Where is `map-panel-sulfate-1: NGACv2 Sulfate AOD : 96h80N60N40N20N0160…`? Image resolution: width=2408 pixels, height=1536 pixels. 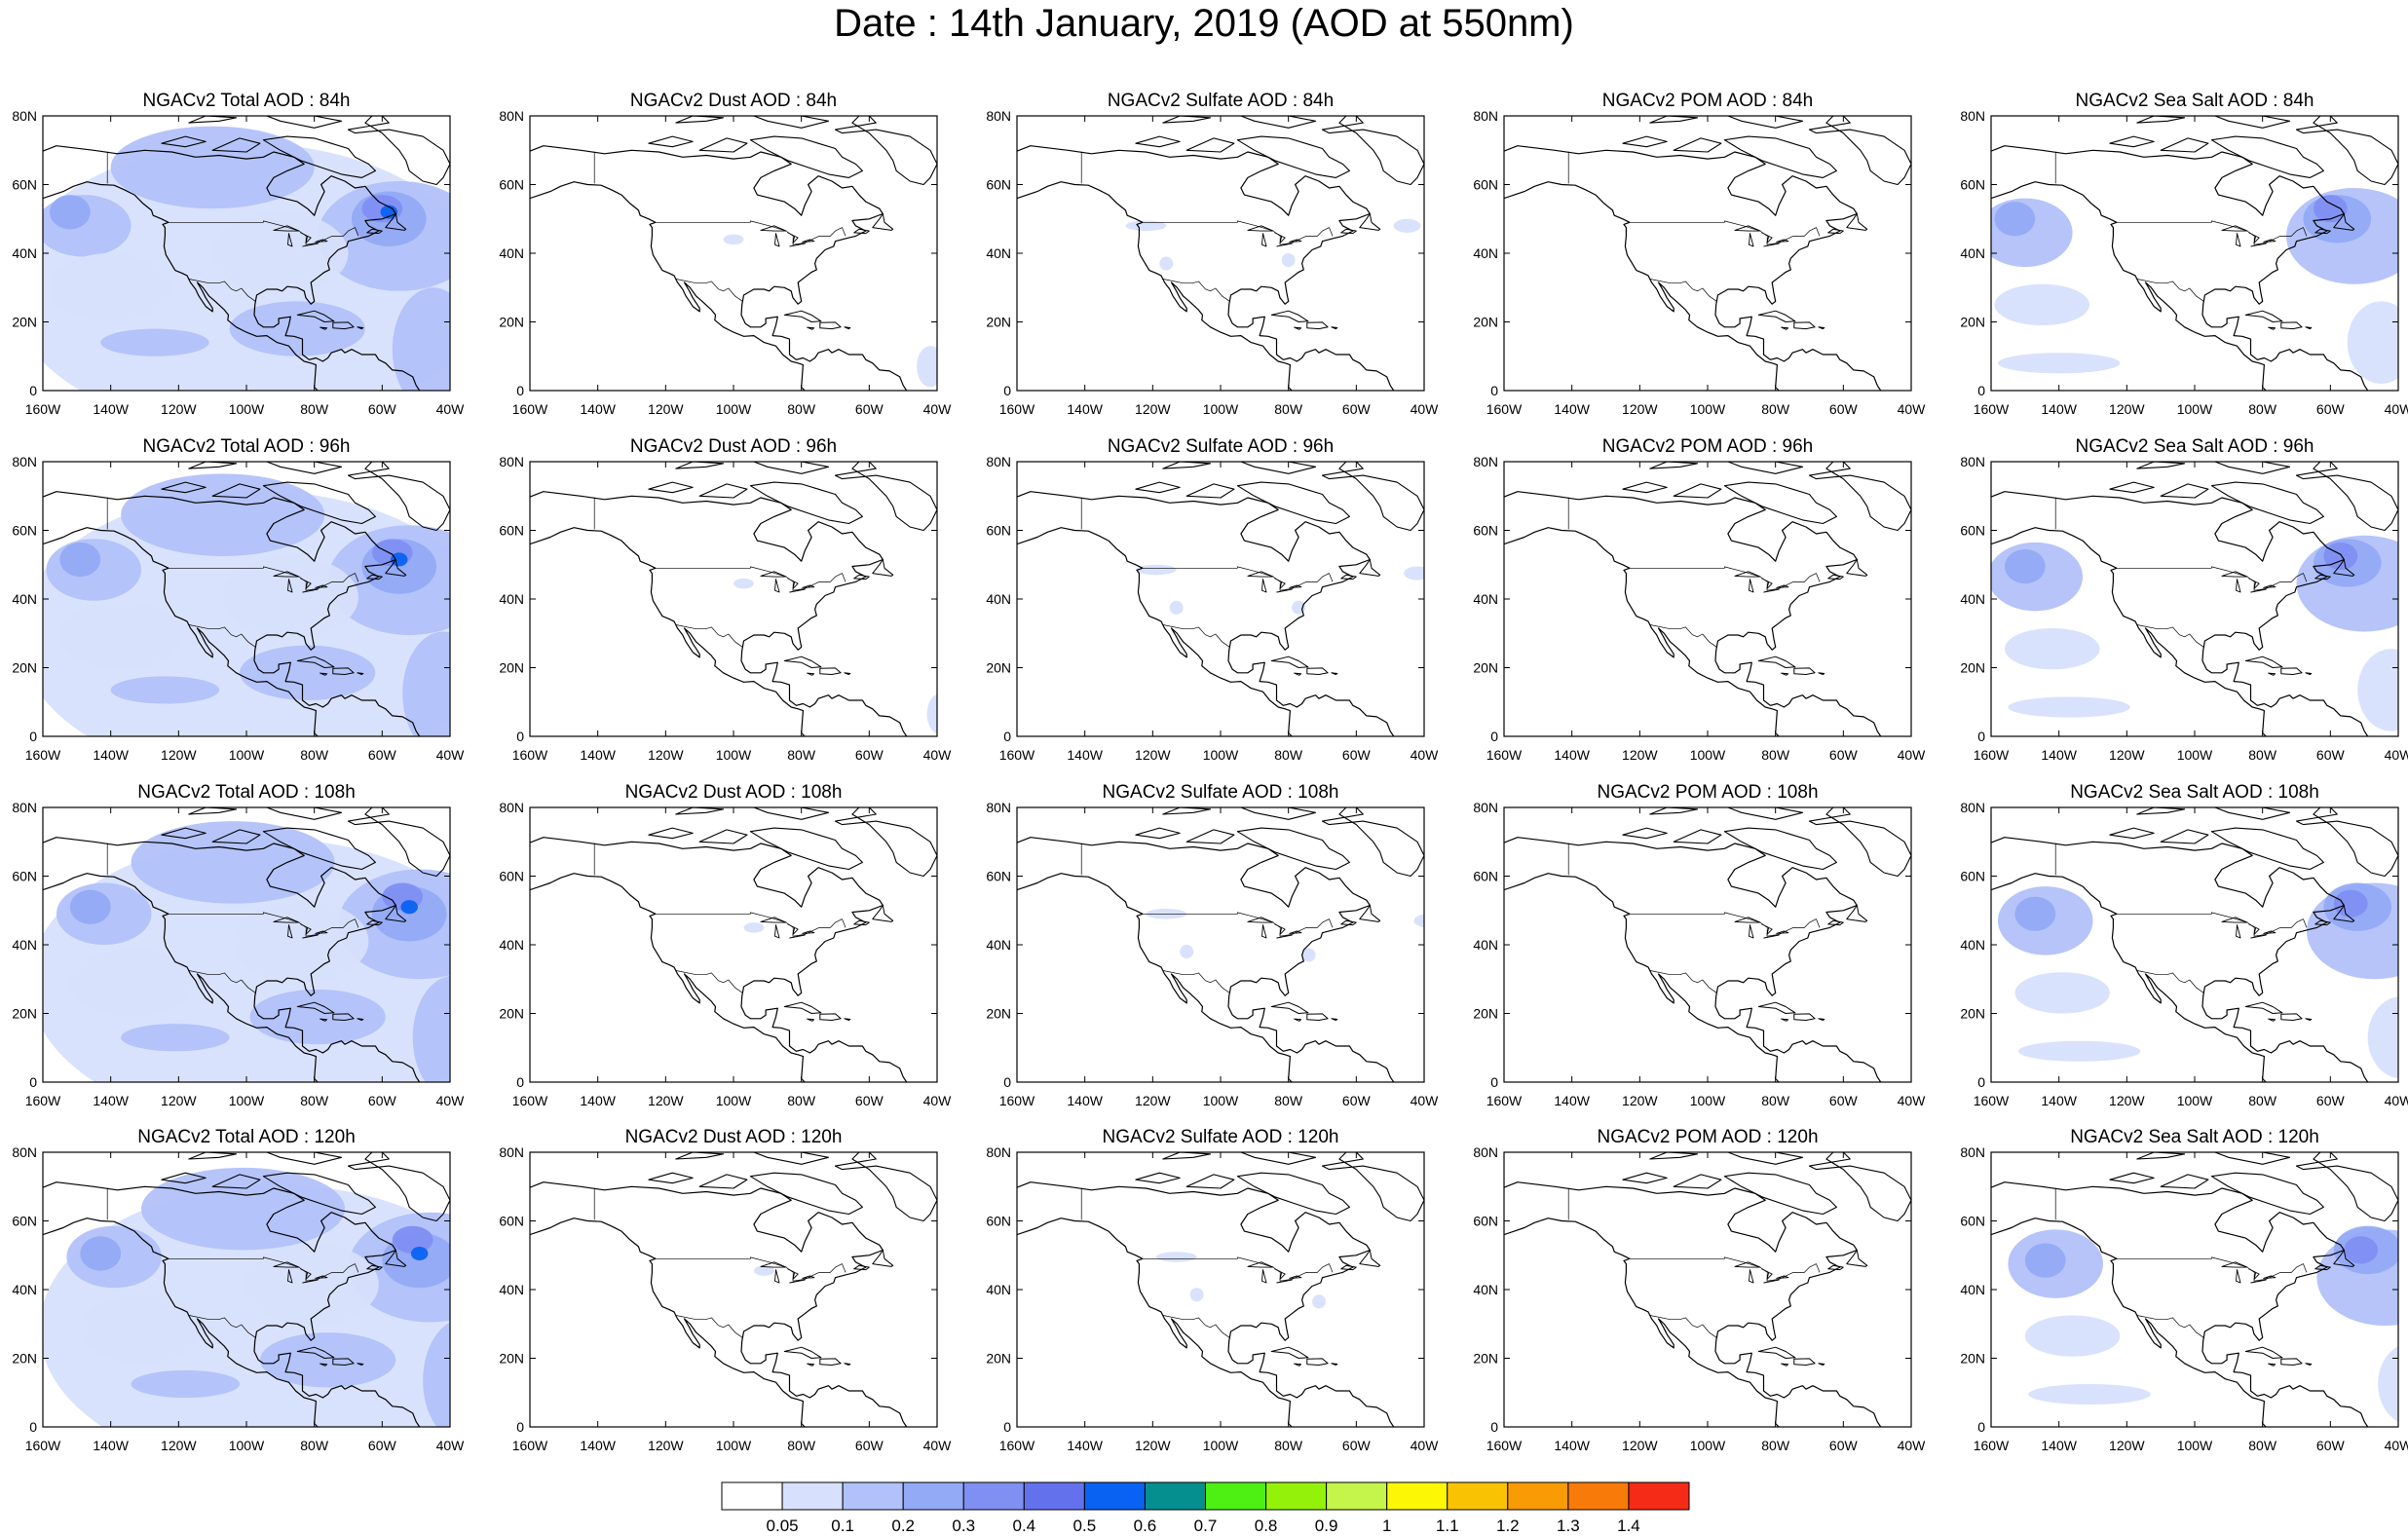 map-panel-sulfate-1: NGACv2 Sulfate AOD : 96h80N60N40N20N0160… is located at coordinates (1212, 599).